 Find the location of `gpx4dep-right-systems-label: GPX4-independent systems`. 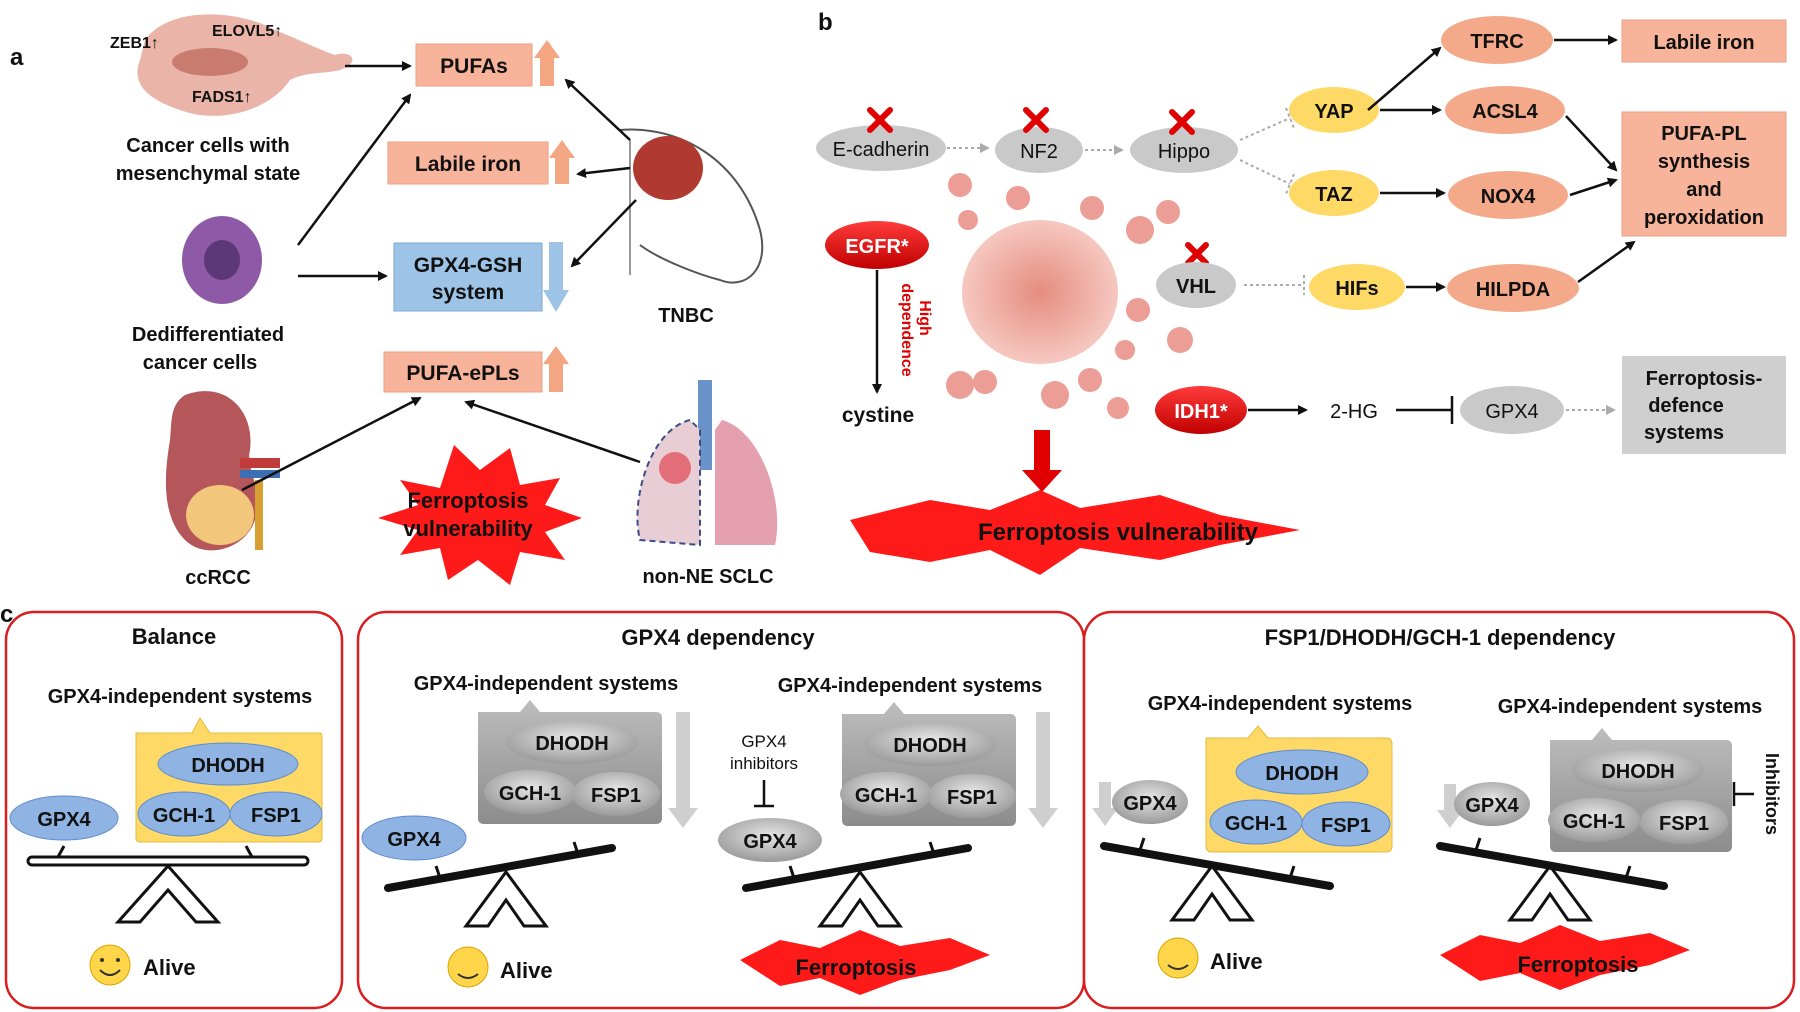

gpx4dep-right-systems-label: GPX4-independent systems is located at coordinates (910, 686).